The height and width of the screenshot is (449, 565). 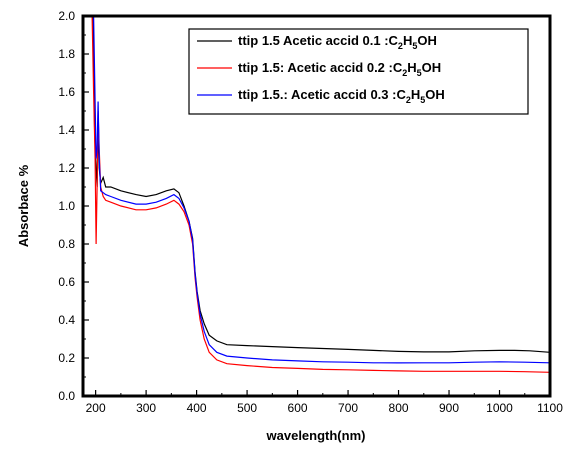 I want to click on legend-label-1: ttip 1.5 Acetic accid 0.1 :C2H5OH, so click(x=337, y=42).